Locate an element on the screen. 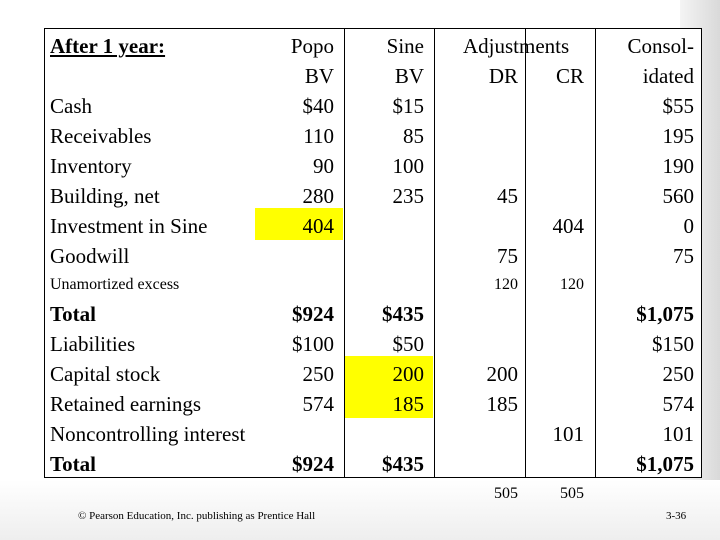 The height and width of the screenshot is (540, 720). dr-value: 200 is located at coordinates (502, 374).